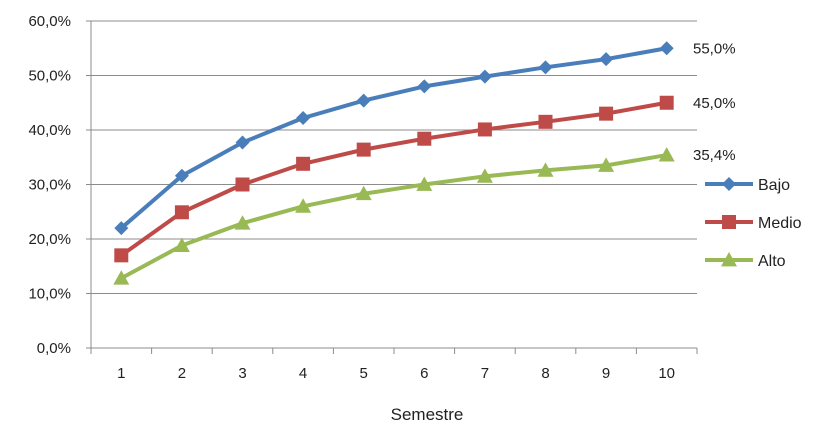  I want to click on legend-marker-diamond, so click(729, 184).